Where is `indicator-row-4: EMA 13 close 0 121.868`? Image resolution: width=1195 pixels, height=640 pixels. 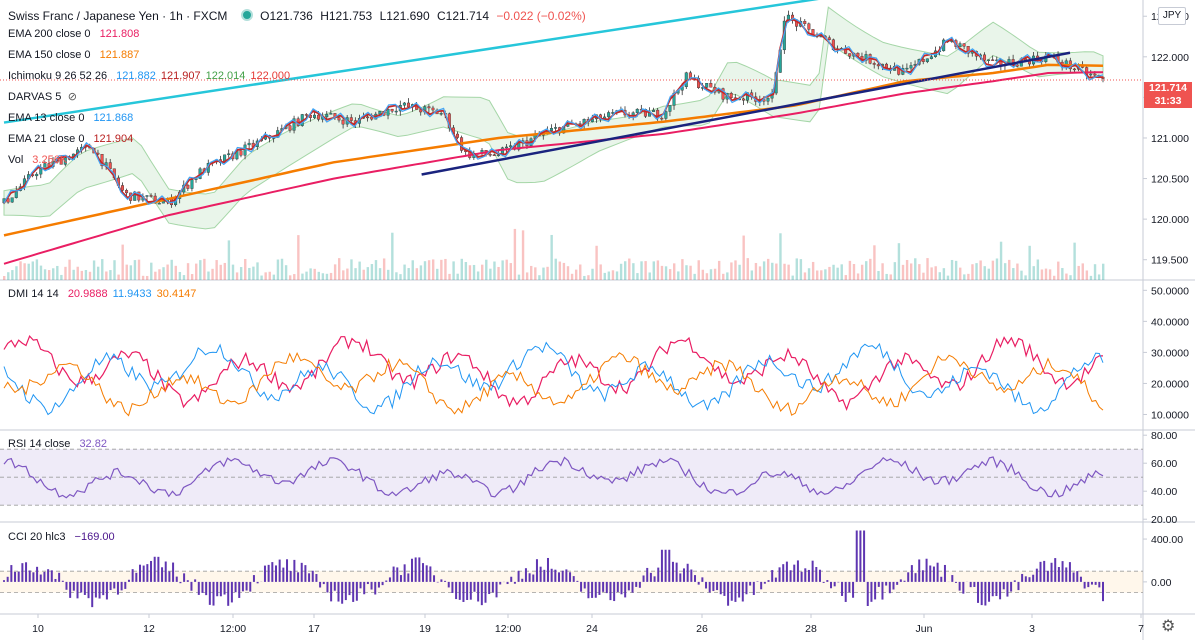 indicator-row-4: EMA 13 close 0 121.868 is located at coordinates (70, 118).